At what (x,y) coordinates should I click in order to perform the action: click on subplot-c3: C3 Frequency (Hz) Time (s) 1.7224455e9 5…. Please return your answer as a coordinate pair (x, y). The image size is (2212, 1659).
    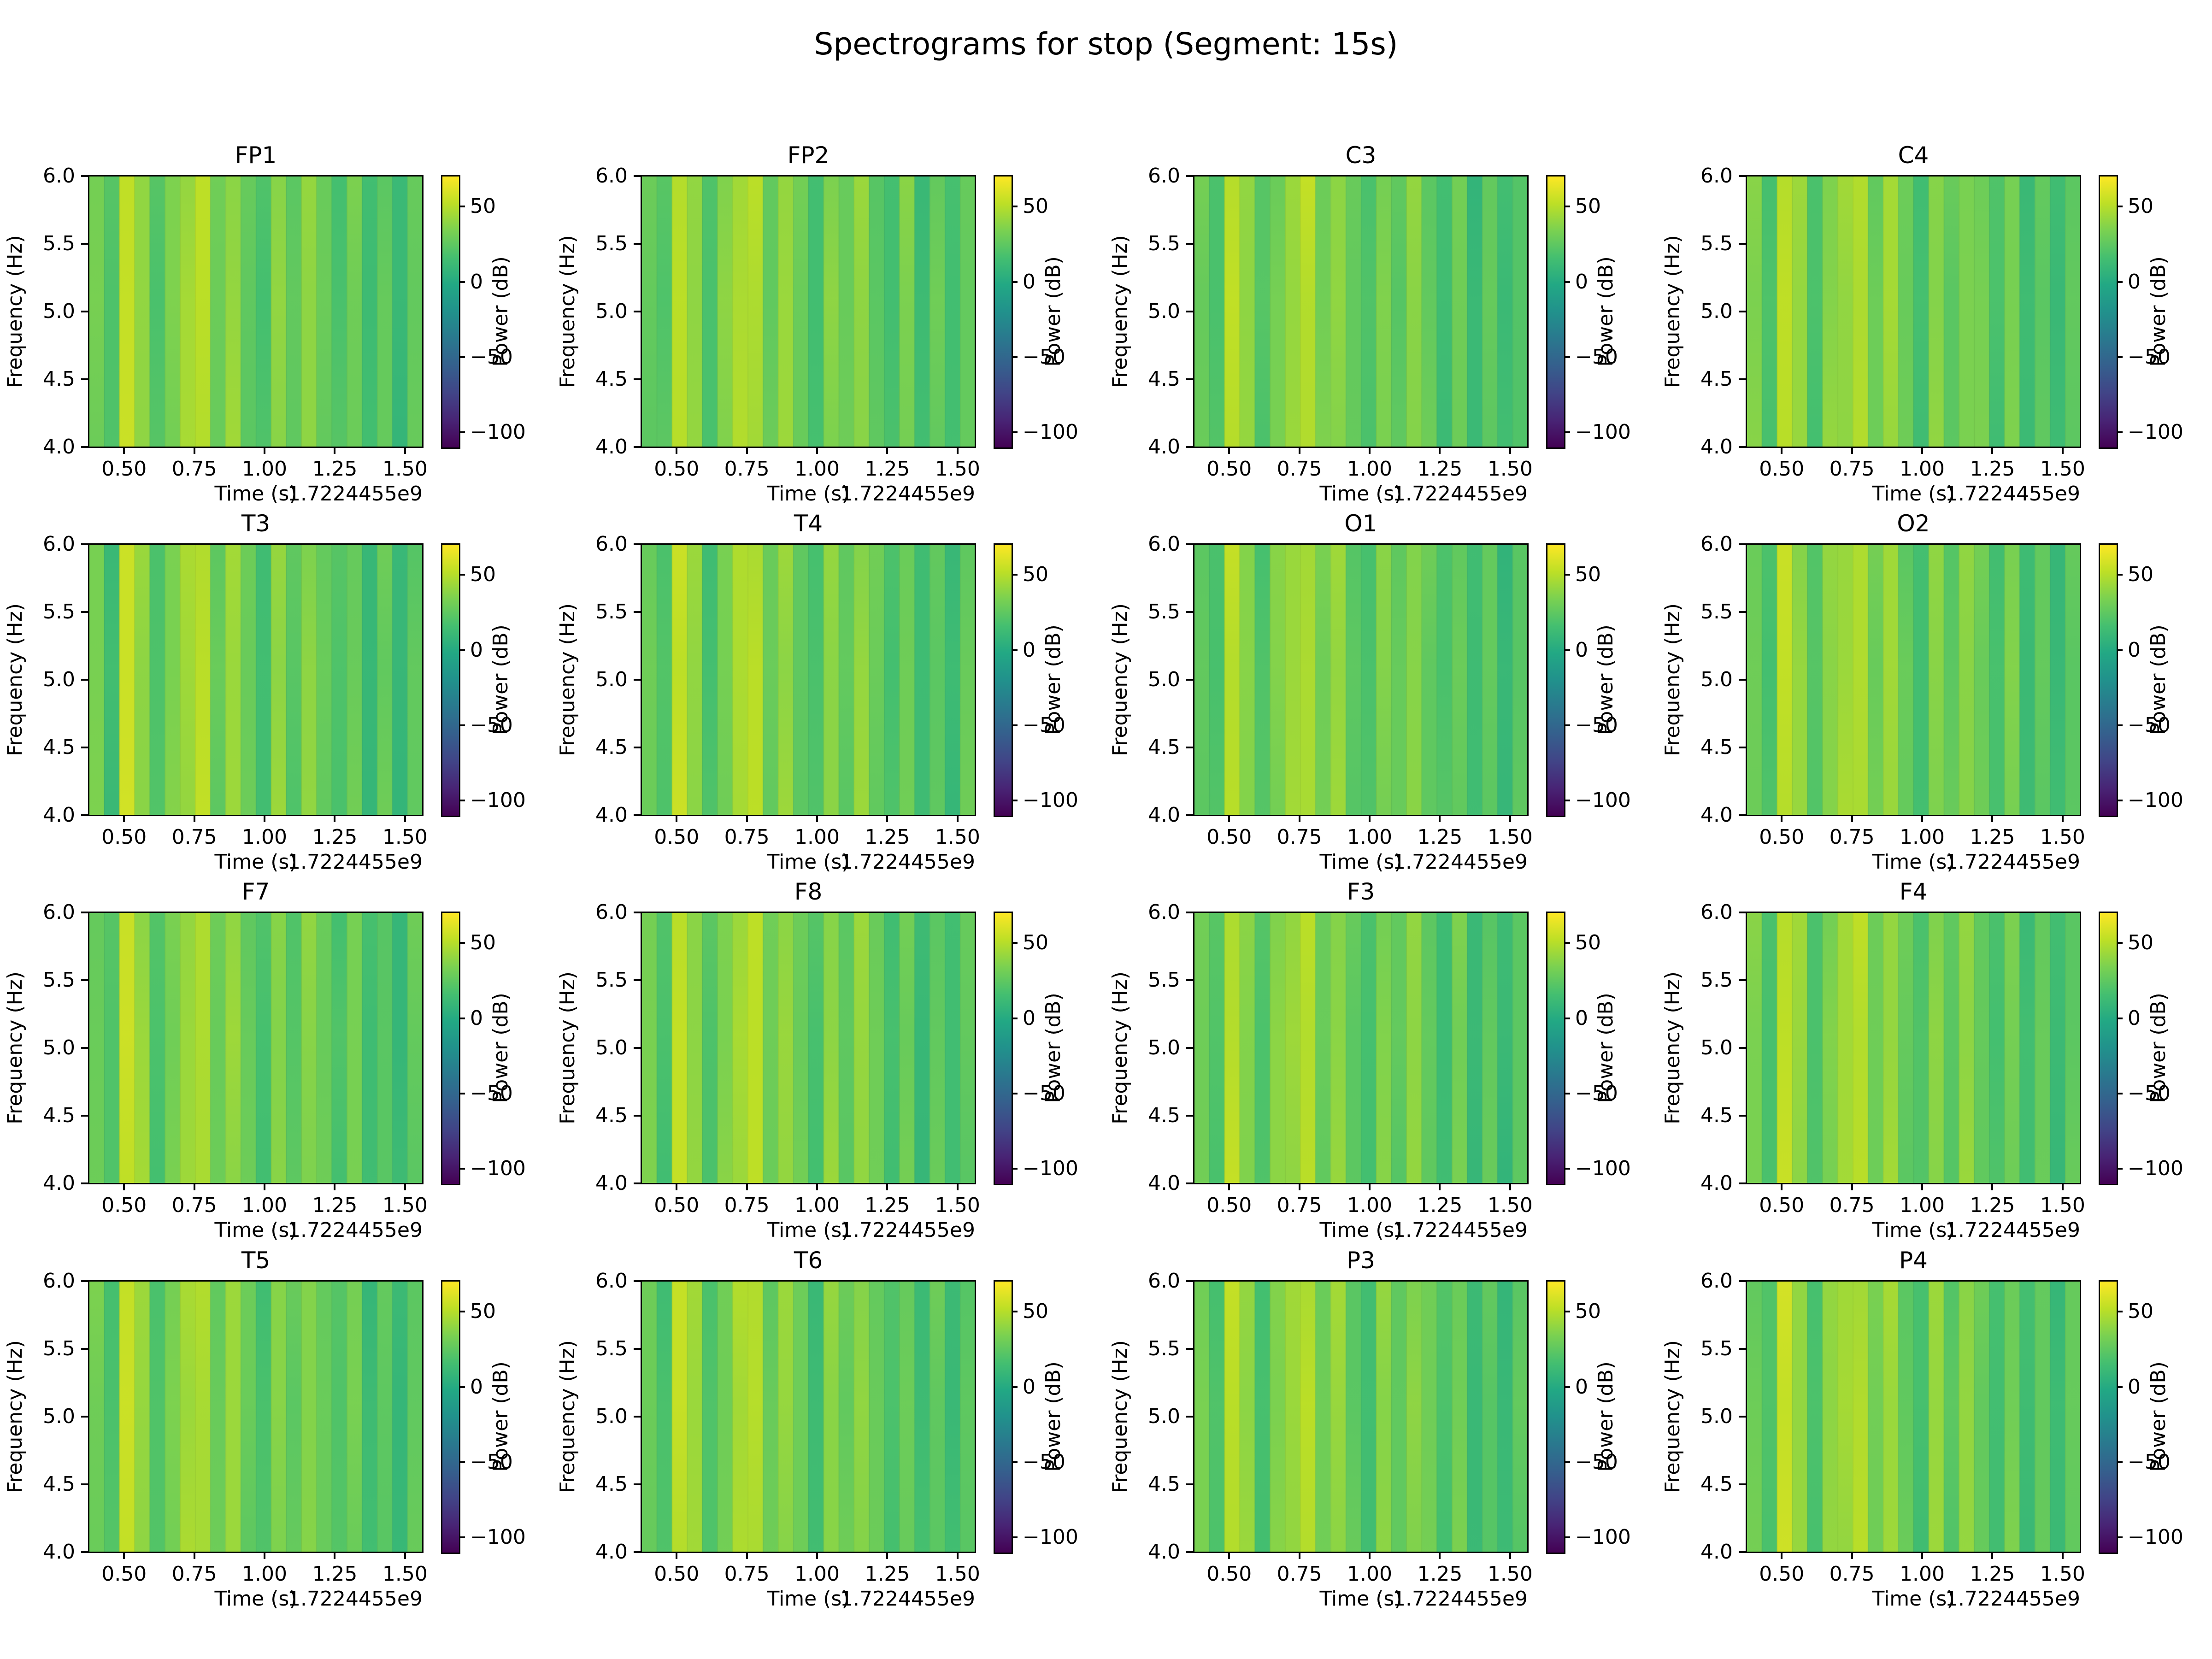
    Looking at the image, I should click on (1369, 324).